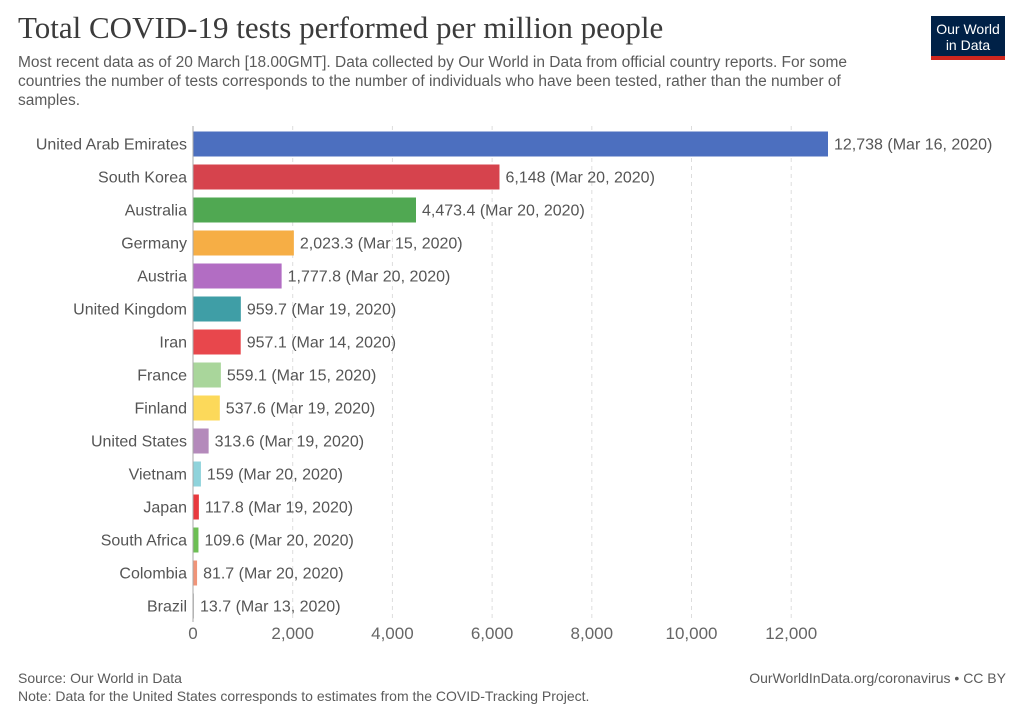 This screenshot has height=723, width=1024. I want to click on data-label: 117.8 (Mar 19, 2020), so click(279, 508).